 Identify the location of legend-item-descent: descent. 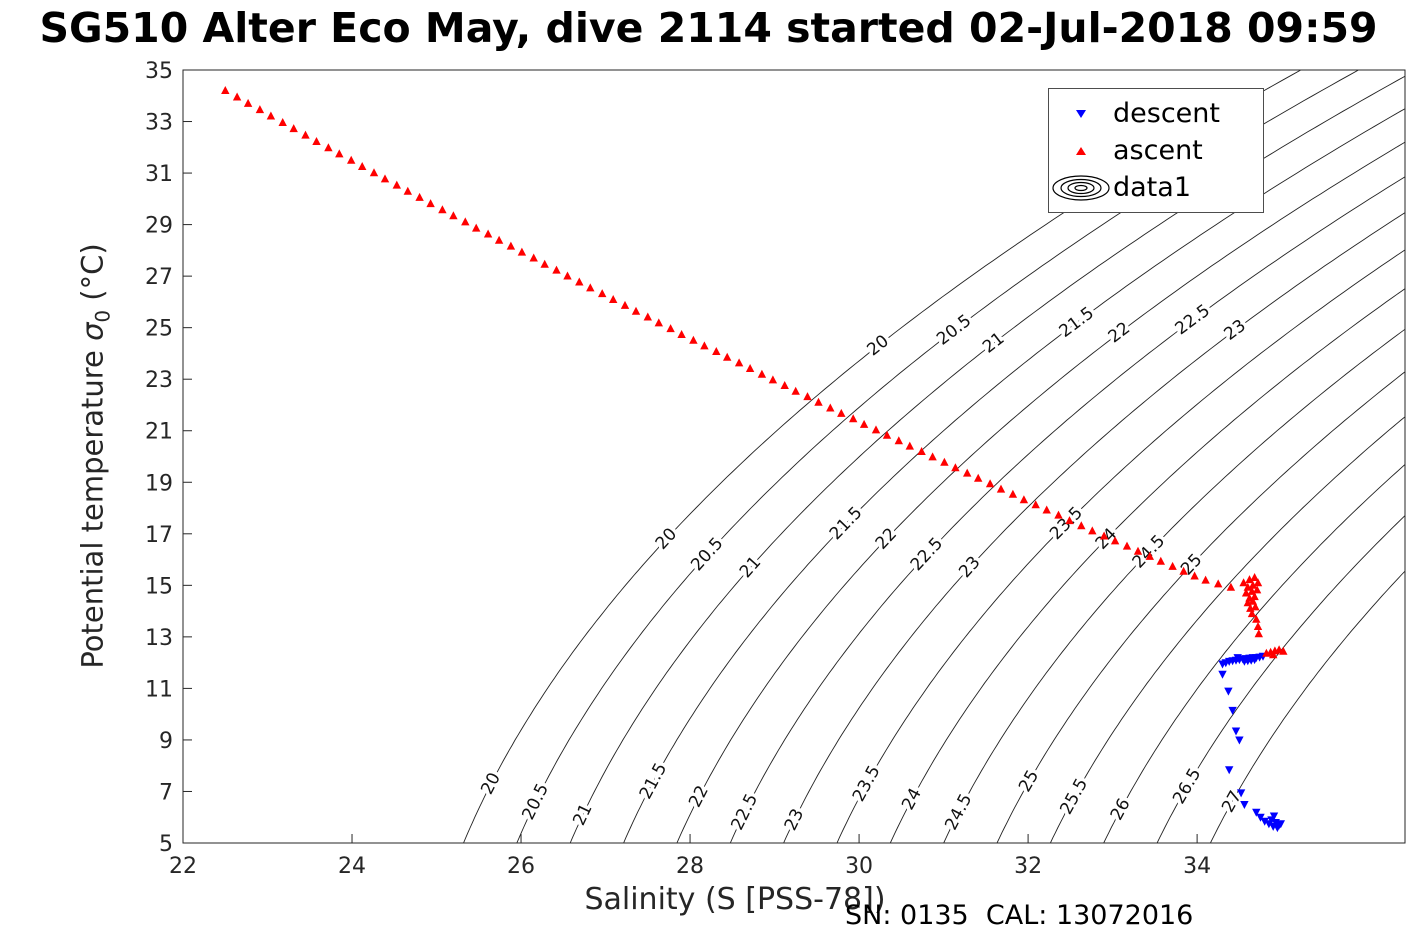
(1152, 113).